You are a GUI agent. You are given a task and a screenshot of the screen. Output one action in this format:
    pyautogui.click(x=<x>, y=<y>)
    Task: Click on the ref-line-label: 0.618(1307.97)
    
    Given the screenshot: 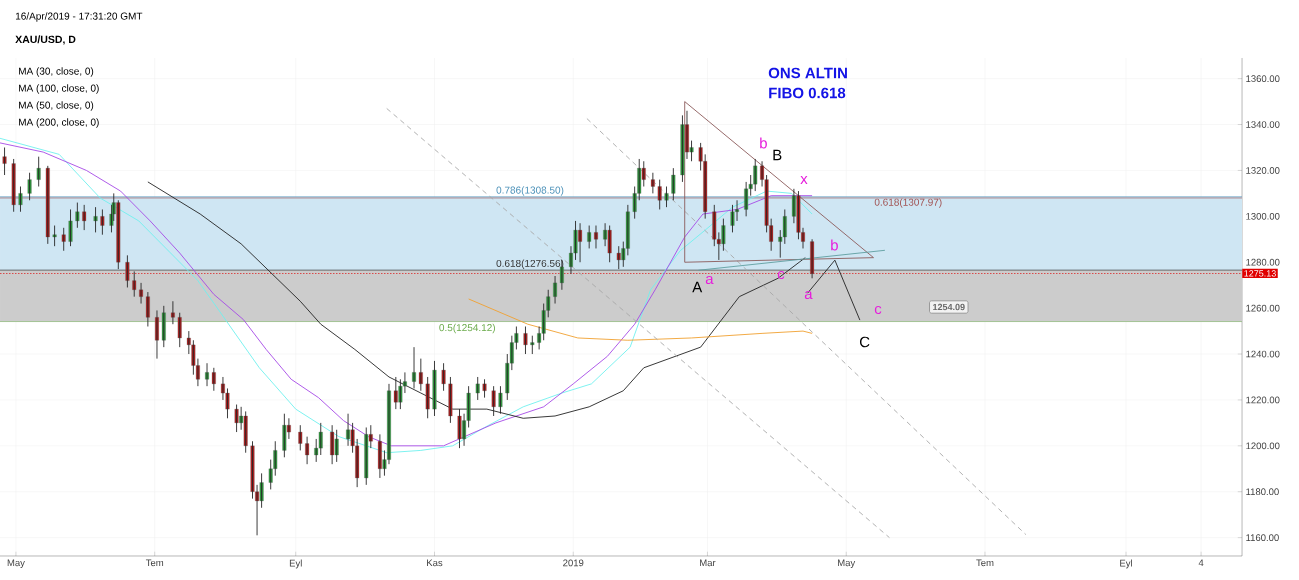 What is the action you would take?
    pyautogui.click(x=908, y=203)
    